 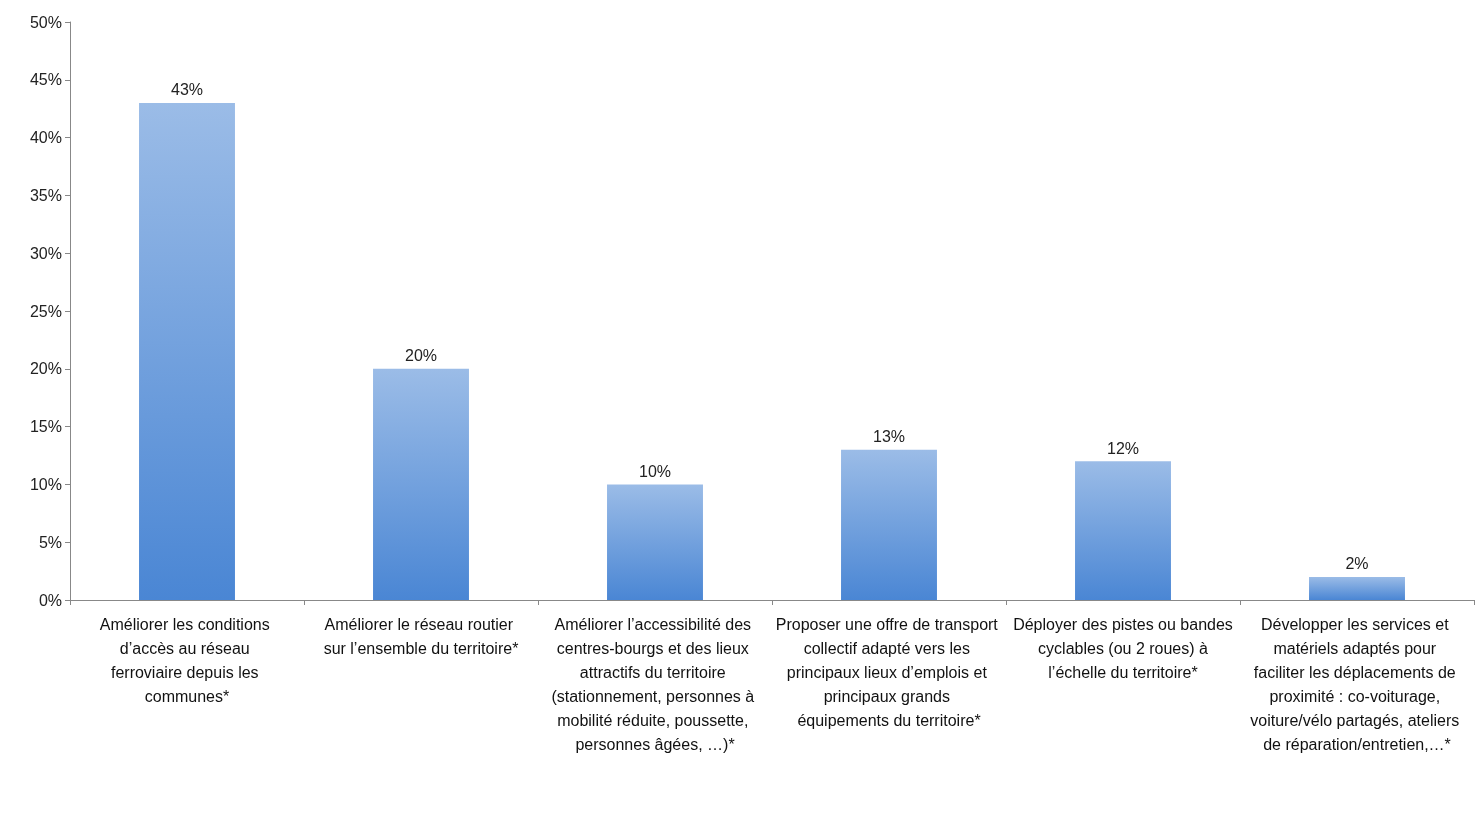 I want to click on data-label: 2%, so click(x=1357, y=564).